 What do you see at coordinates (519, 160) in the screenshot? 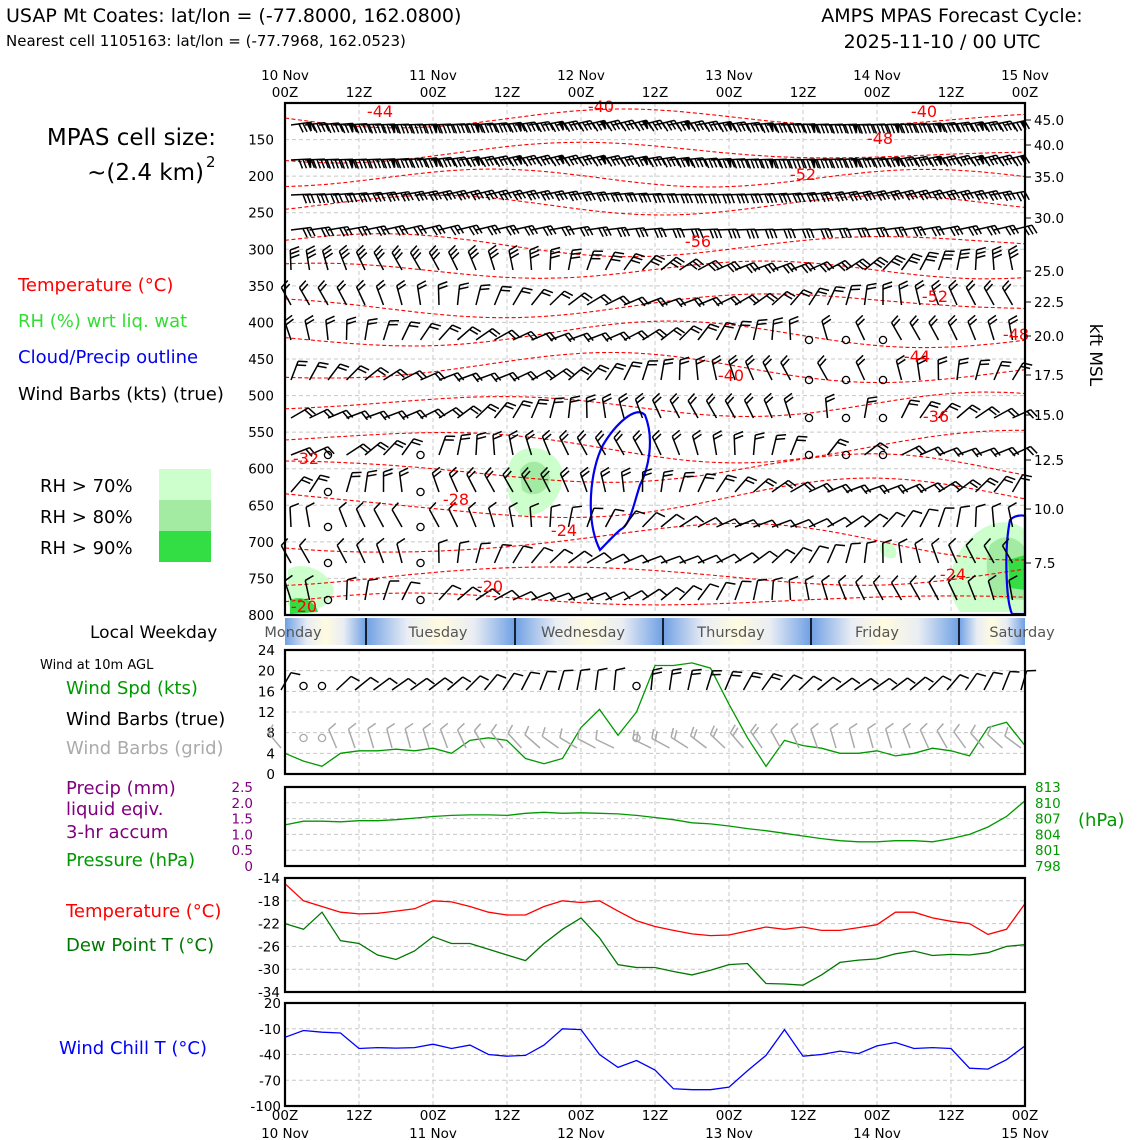
I see `wind-barb-pennant` at bounding box center [519, 160].